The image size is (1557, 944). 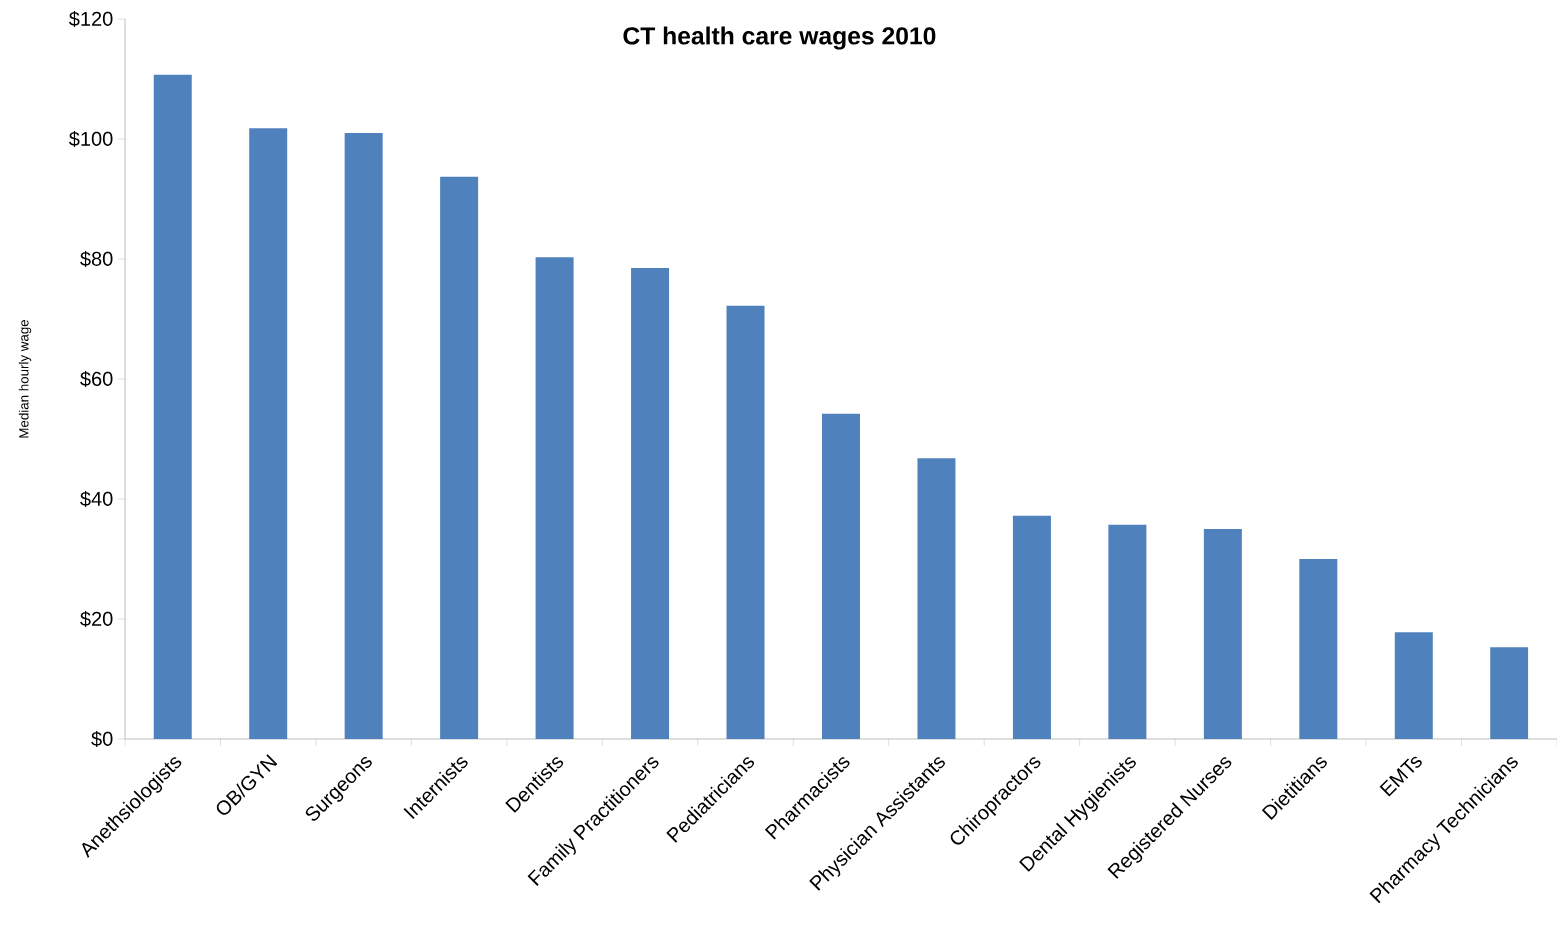 I want to click on y-tick-label: $20, so click(x=96, y=619).